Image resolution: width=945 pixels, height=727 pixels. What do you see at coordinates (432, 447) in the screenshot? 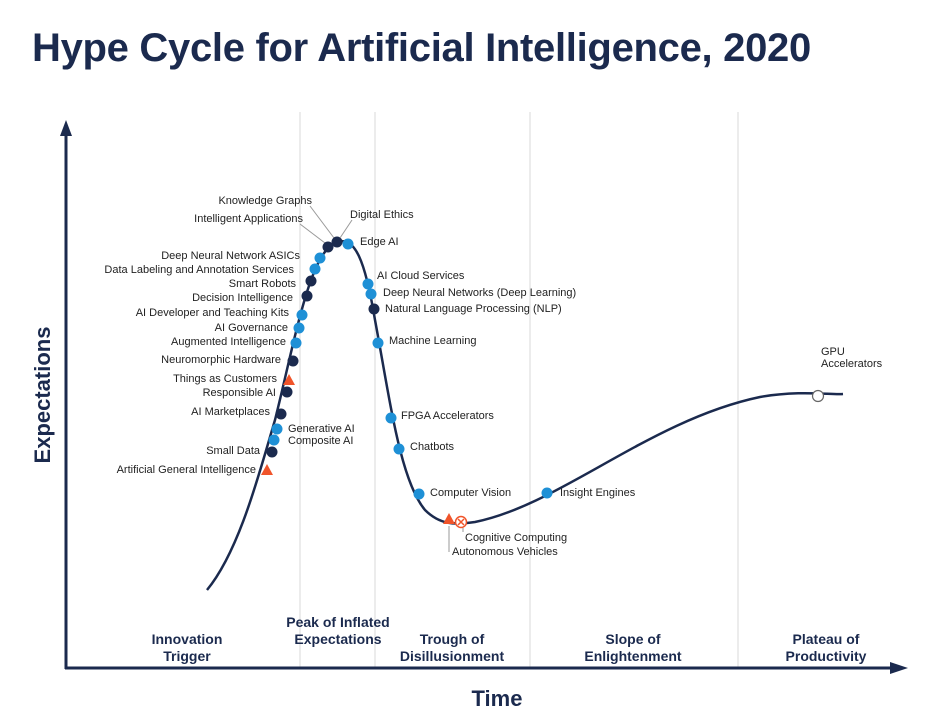
I see `technology-label: Chatbots` at bounding box center [432, 447].